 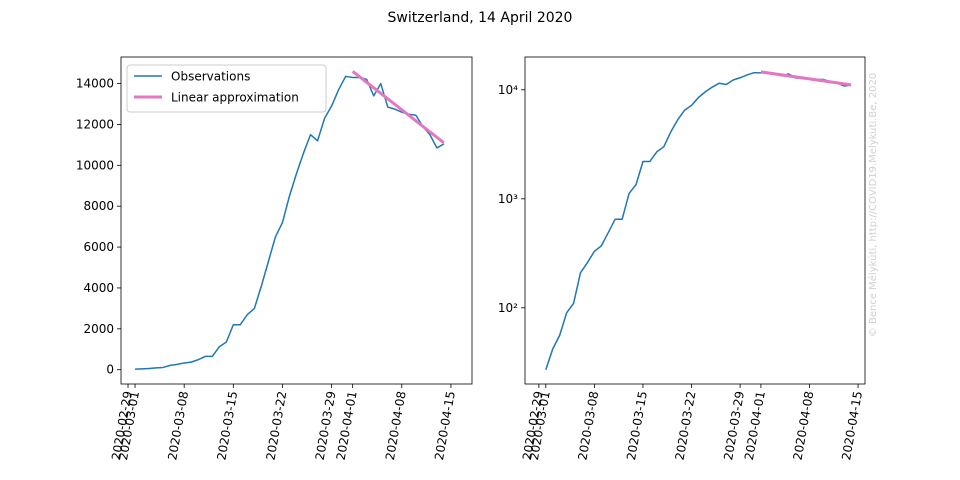 What do you see at coordinates (210, 77) in the screenshot?
I see `legend-label: Observations` at bounding box center [210, 77].